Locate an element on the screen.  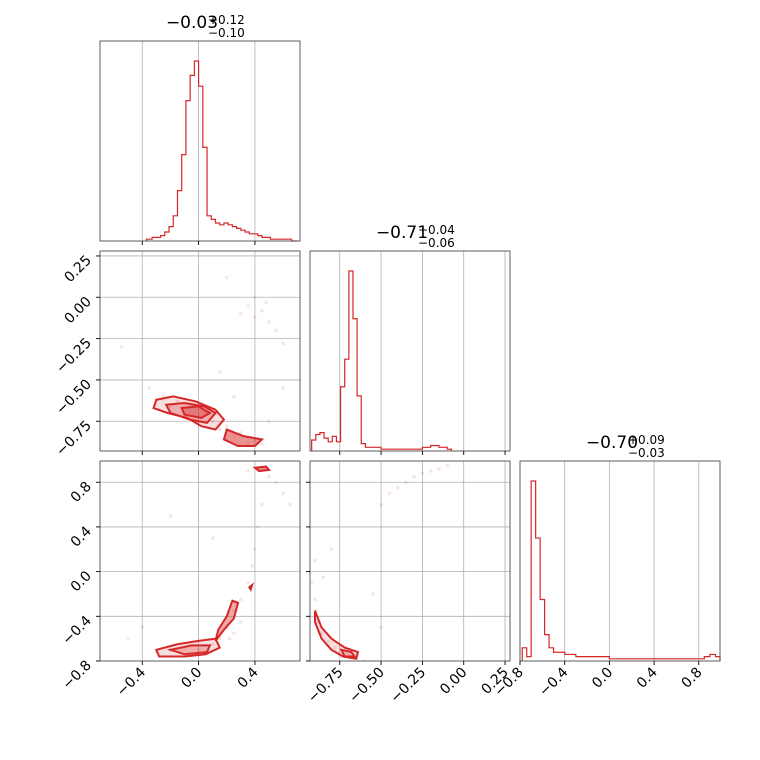
panel-p0-p2-frame is located at coordinates (200, 561).